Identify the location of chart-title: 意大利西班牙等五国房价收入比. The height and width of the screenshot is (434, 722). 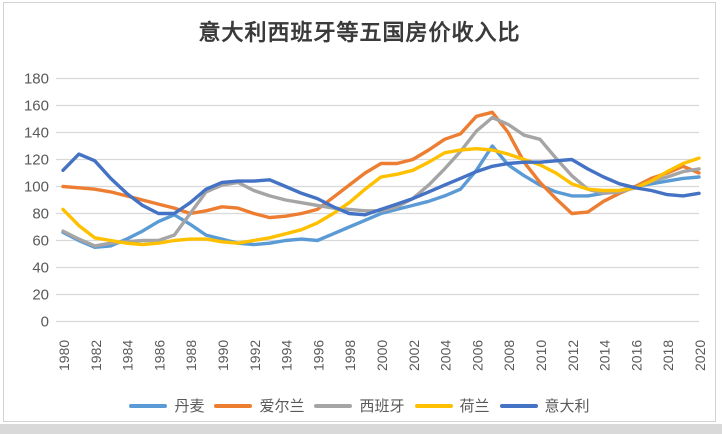
(359, 33).